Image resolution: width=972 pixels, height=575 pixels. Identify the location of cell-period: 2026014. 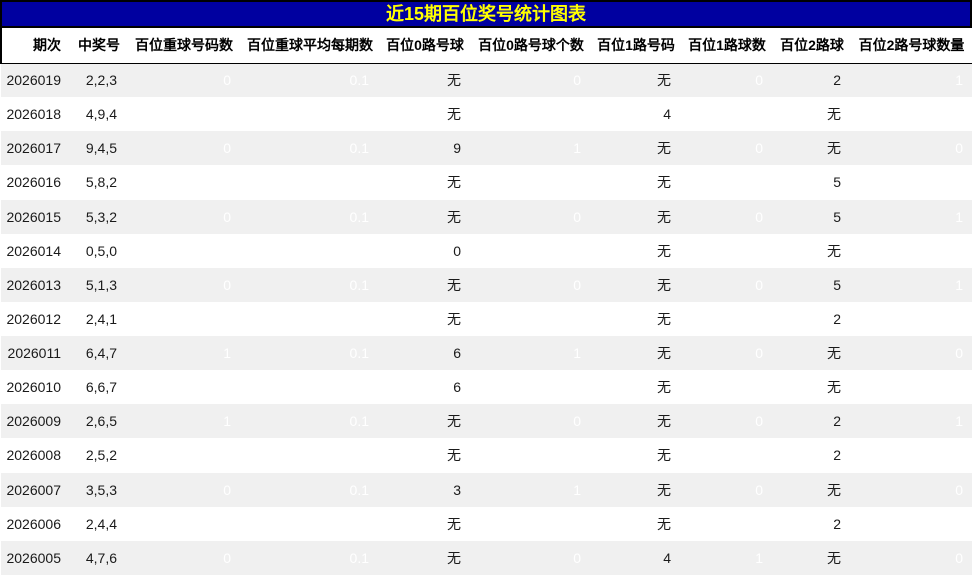
(36, 250).